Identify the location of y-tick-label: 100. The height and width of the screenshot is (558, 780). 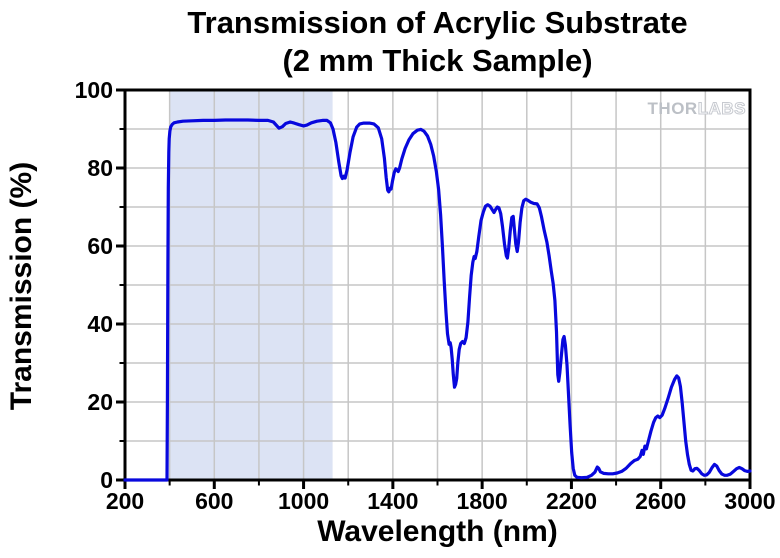
(94, 90).